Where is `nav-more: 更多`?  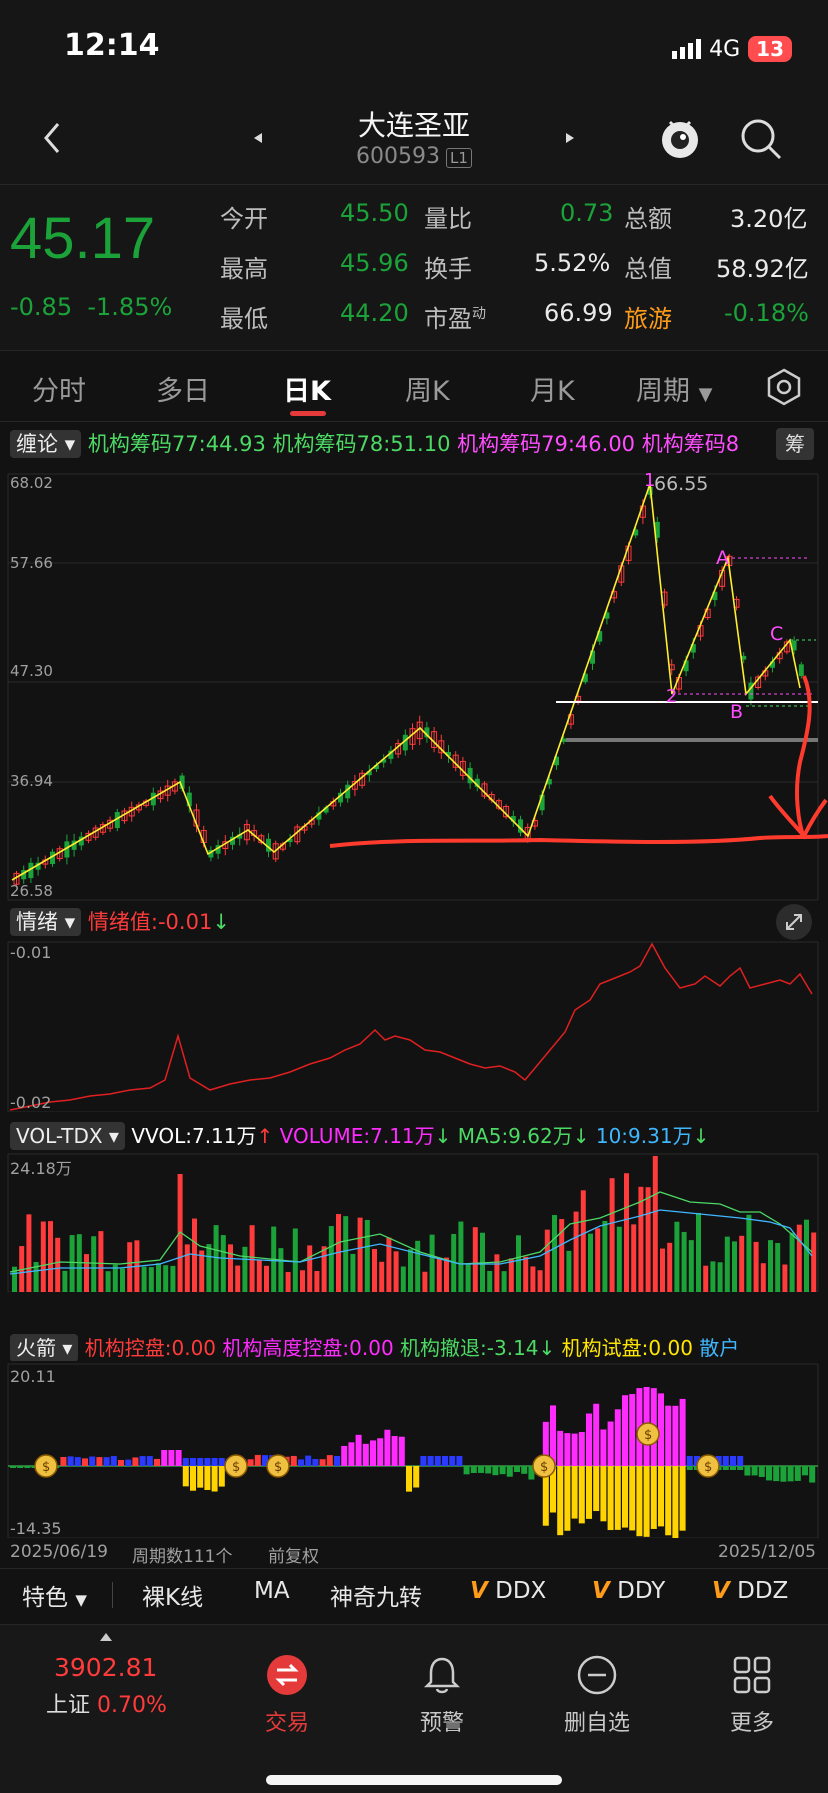
nav-more: 更多 is located at coordinates (752, 1695).